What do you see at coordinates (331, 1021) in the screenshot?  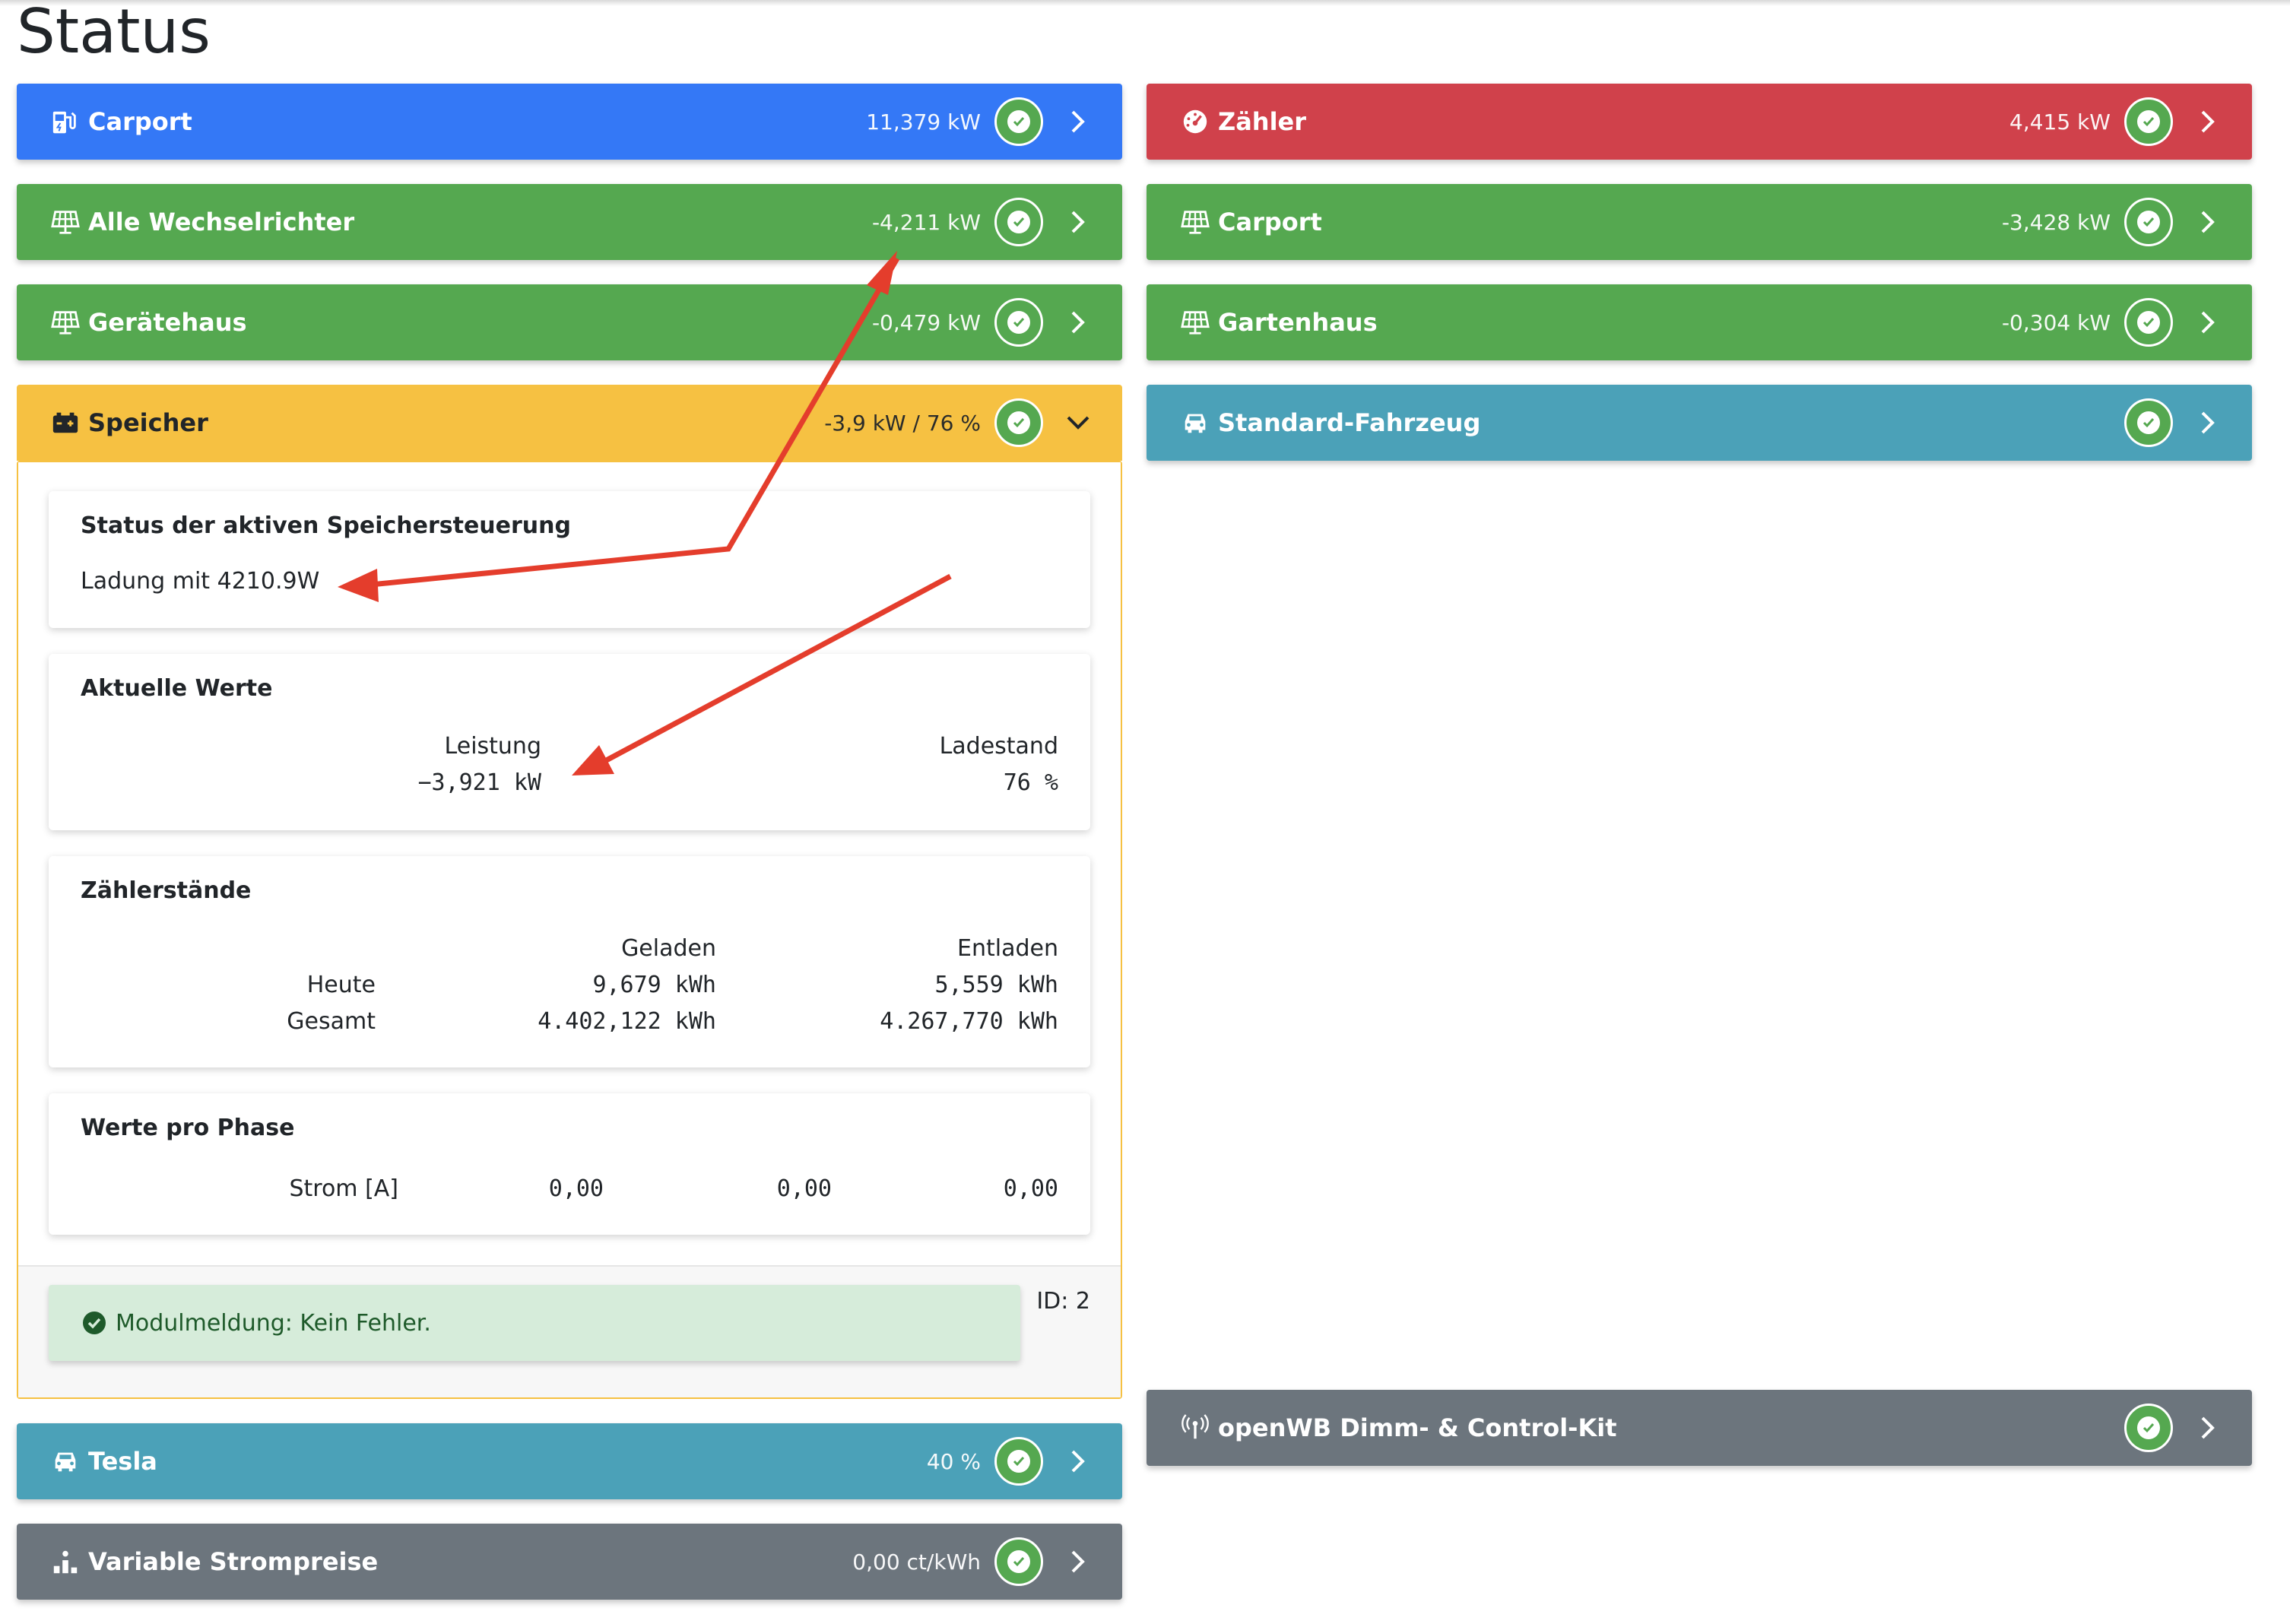 I see `row-label: Gesamt` at bounding box center [331, 1021].